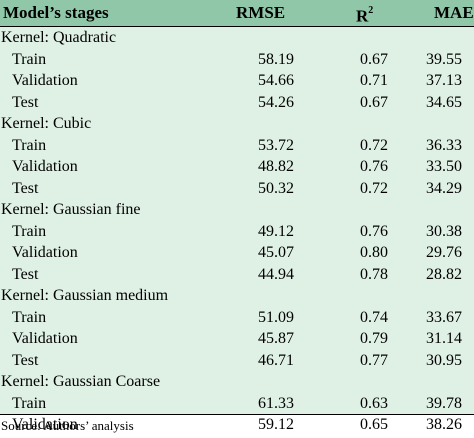  I want to click on mae-cell: 39.55, so click(444, 59).